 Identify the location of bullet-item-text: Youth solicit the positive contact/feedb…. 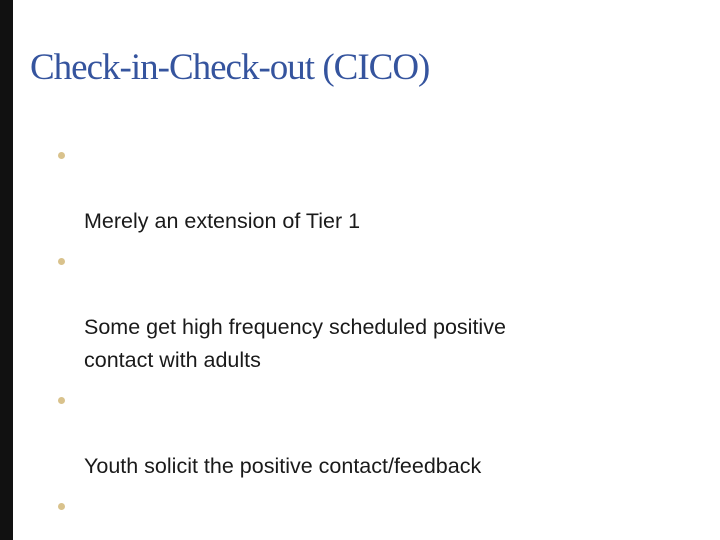
(283, 466).